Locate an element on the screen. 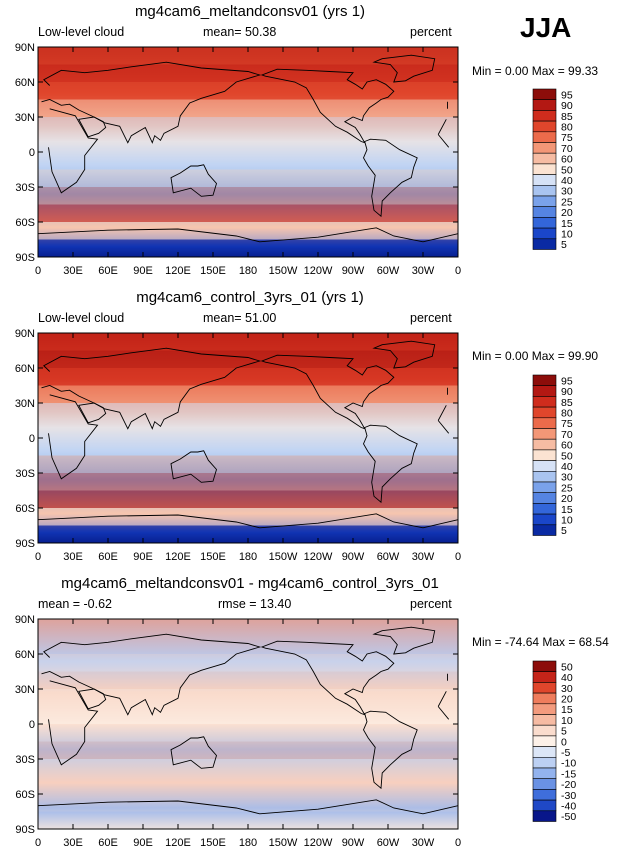 The width and height of the screenshot is (644, 858). panel-2-colorbar-label: 95 is located at coordinates (567, 381).